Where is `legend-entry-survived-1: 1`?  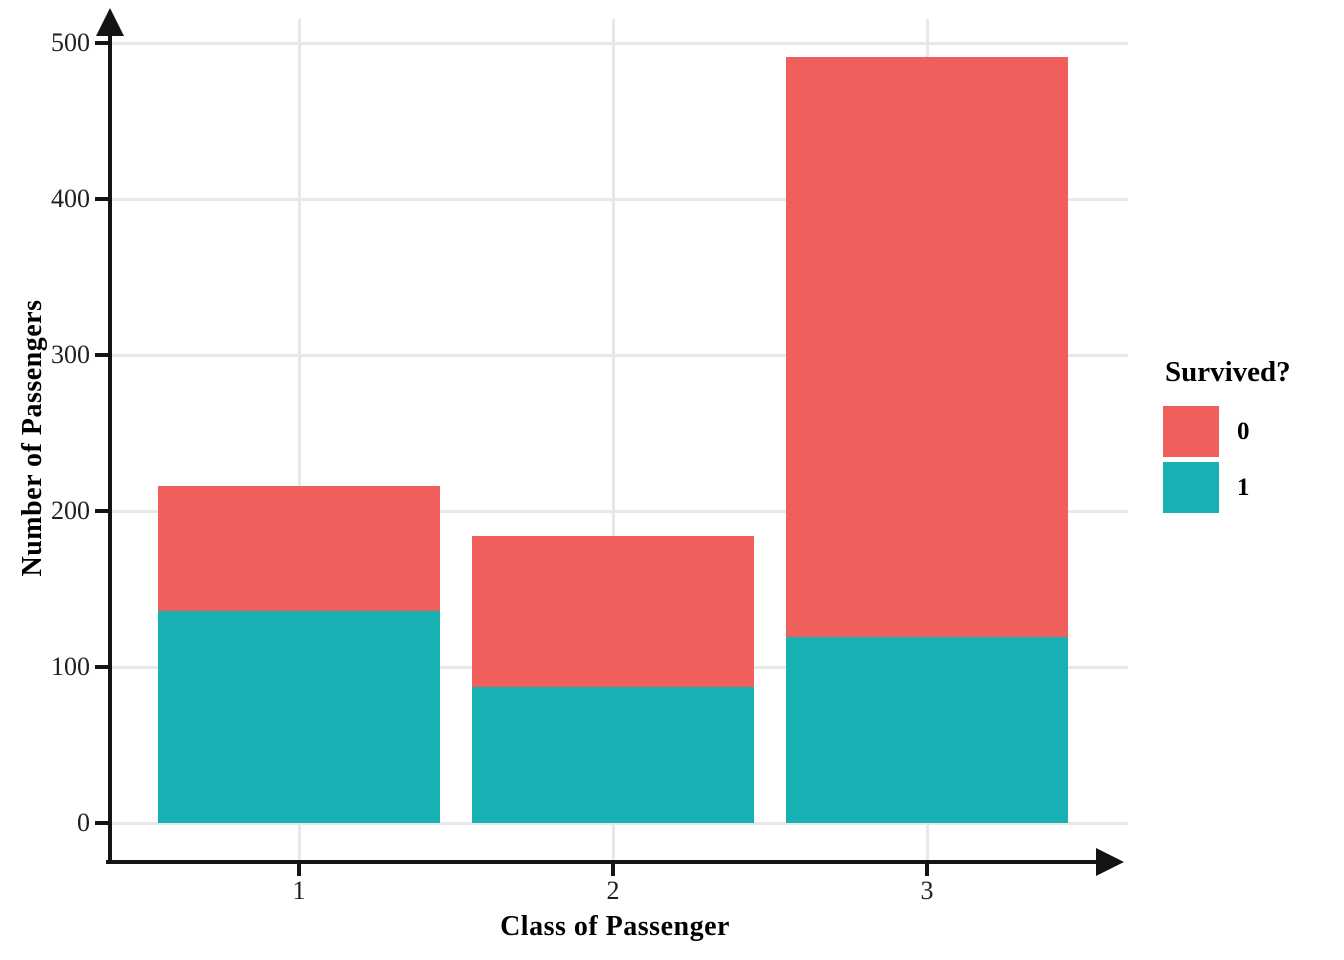 legend-entry-survived-1: 1 is located at coordinates (1250, 487).